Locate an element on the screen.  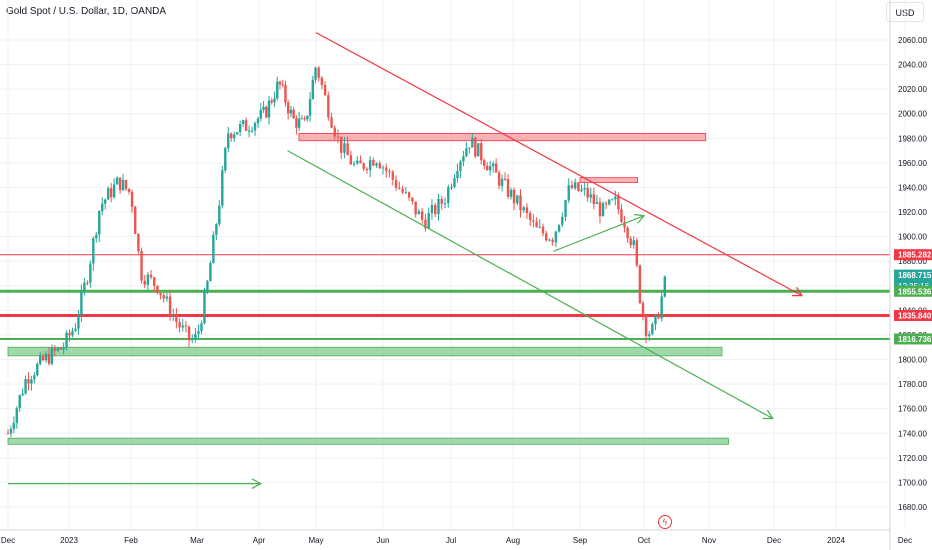
price-axis-tick: 1720.00 is located at coordinates (912, 458).